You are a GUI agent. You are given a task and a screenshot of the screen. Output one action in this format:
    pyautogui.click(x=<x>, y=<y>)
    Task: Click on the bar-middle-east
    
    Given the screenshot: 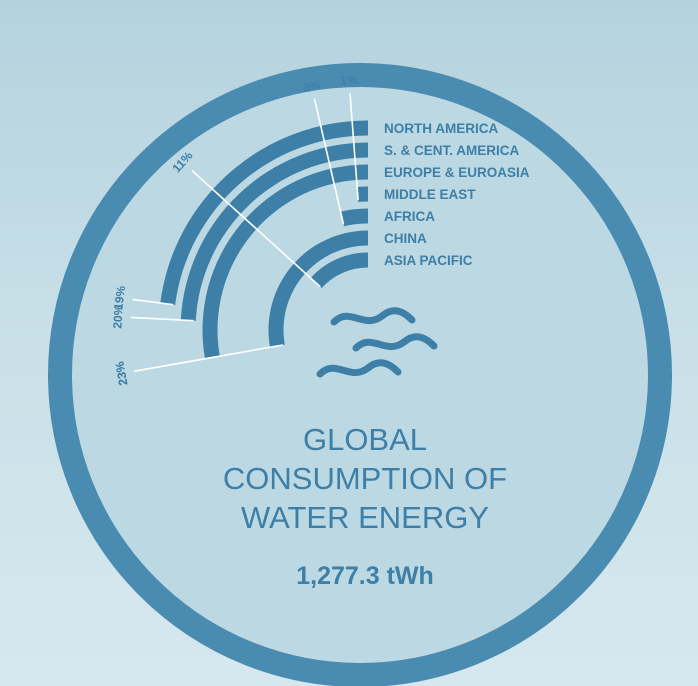 What is the action you would take?
    pyautogui.click(x=362, y=194)
    